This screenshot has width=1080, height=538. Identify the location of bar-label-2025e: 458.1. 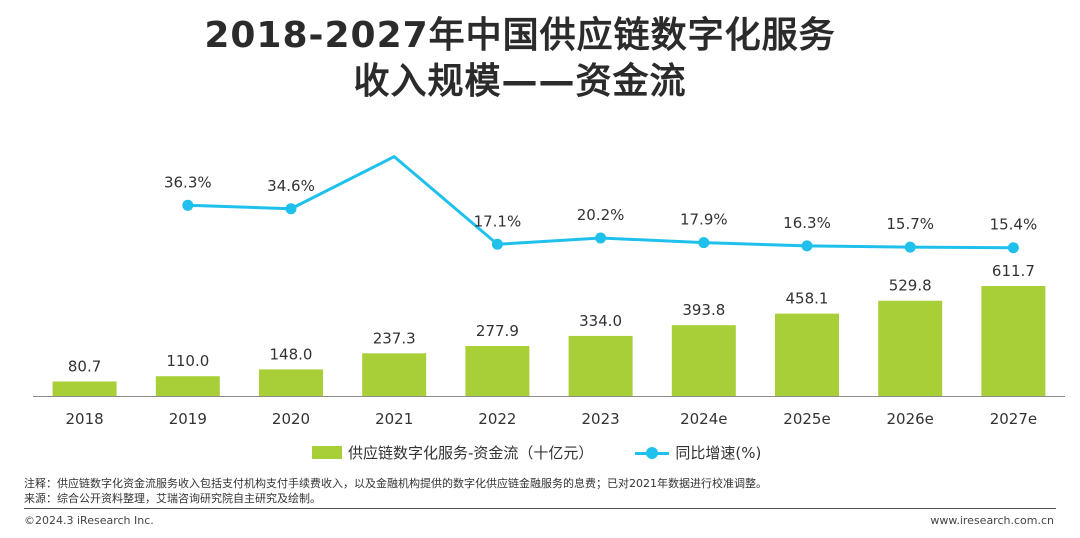
(807, 299).